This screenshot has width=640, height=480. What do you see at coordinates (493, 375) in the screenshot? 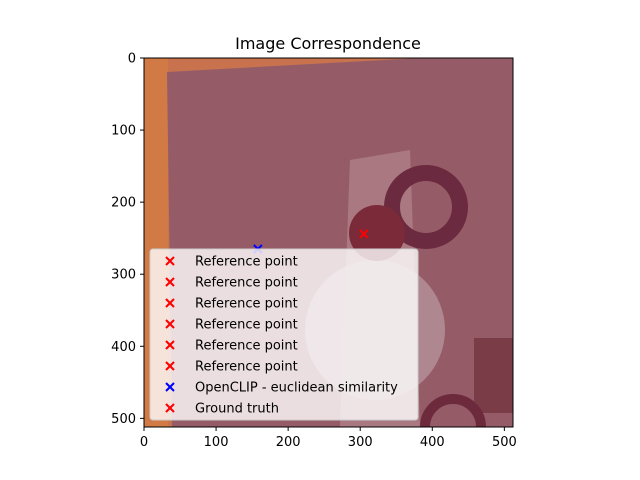
I see `image-lower-right-block` at bounding box center [493, 375].